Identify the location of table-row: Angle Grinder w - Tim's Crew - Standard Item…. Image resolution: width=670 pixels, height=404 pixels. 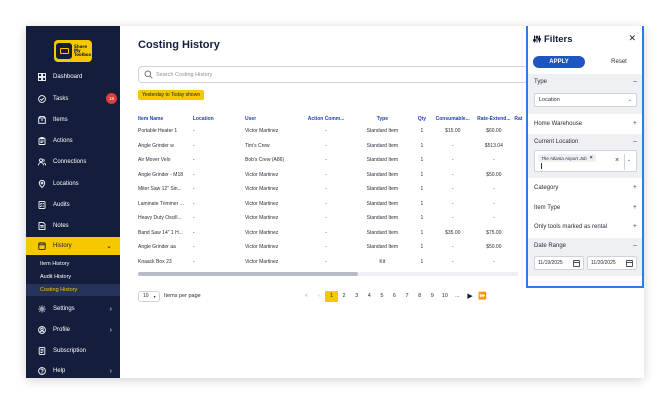
(332, 146).